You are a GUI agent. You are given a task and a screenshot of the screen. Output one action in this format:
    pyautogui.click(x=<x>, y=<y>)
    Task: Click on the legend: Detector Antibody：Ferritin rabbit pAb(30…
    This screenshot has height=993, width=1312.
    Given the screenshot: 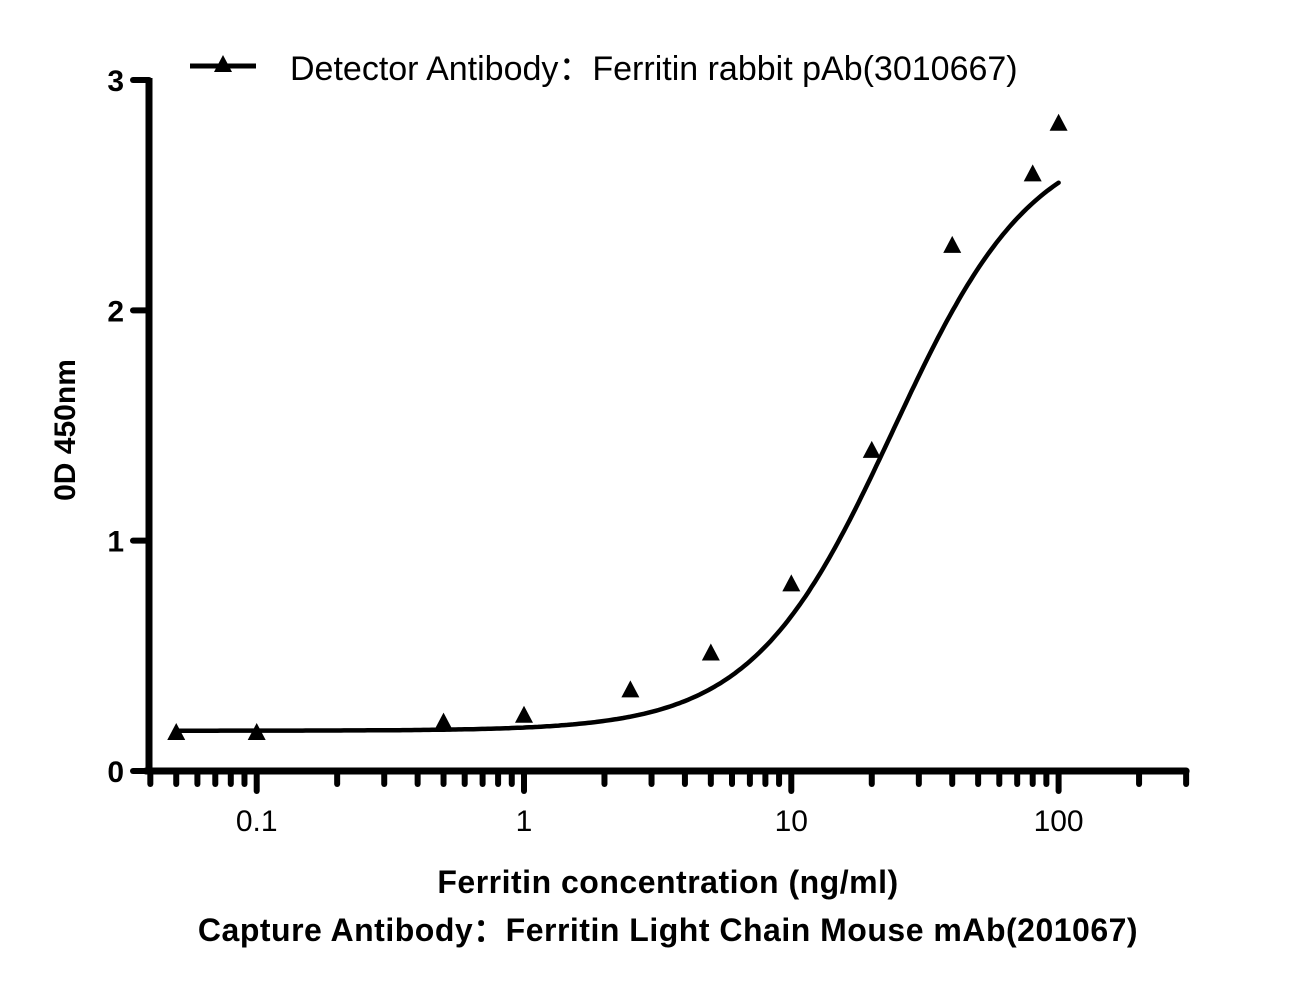 What is the action you would take?
    pyautogui.click(x=604, y=69)
    